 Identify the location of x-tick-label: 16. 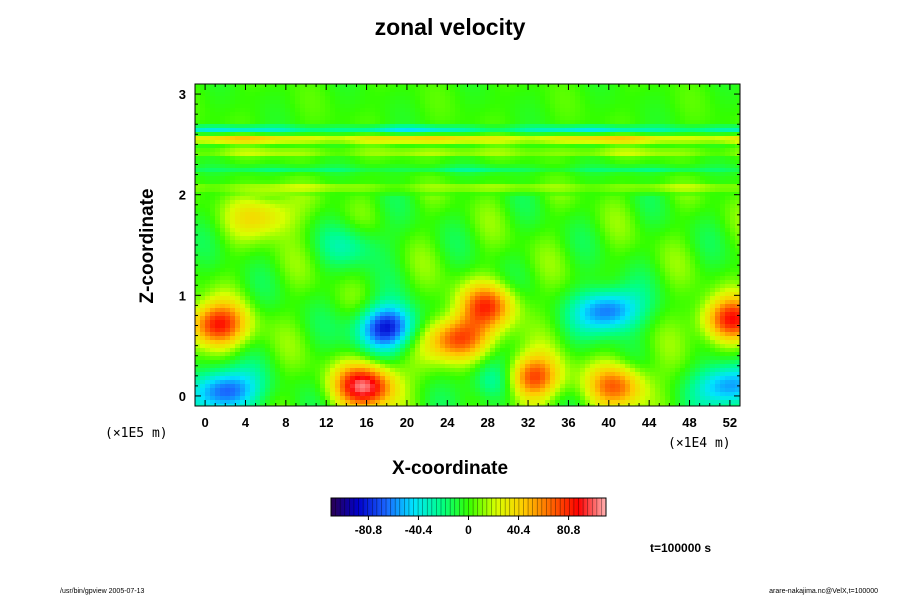
(366, 422).